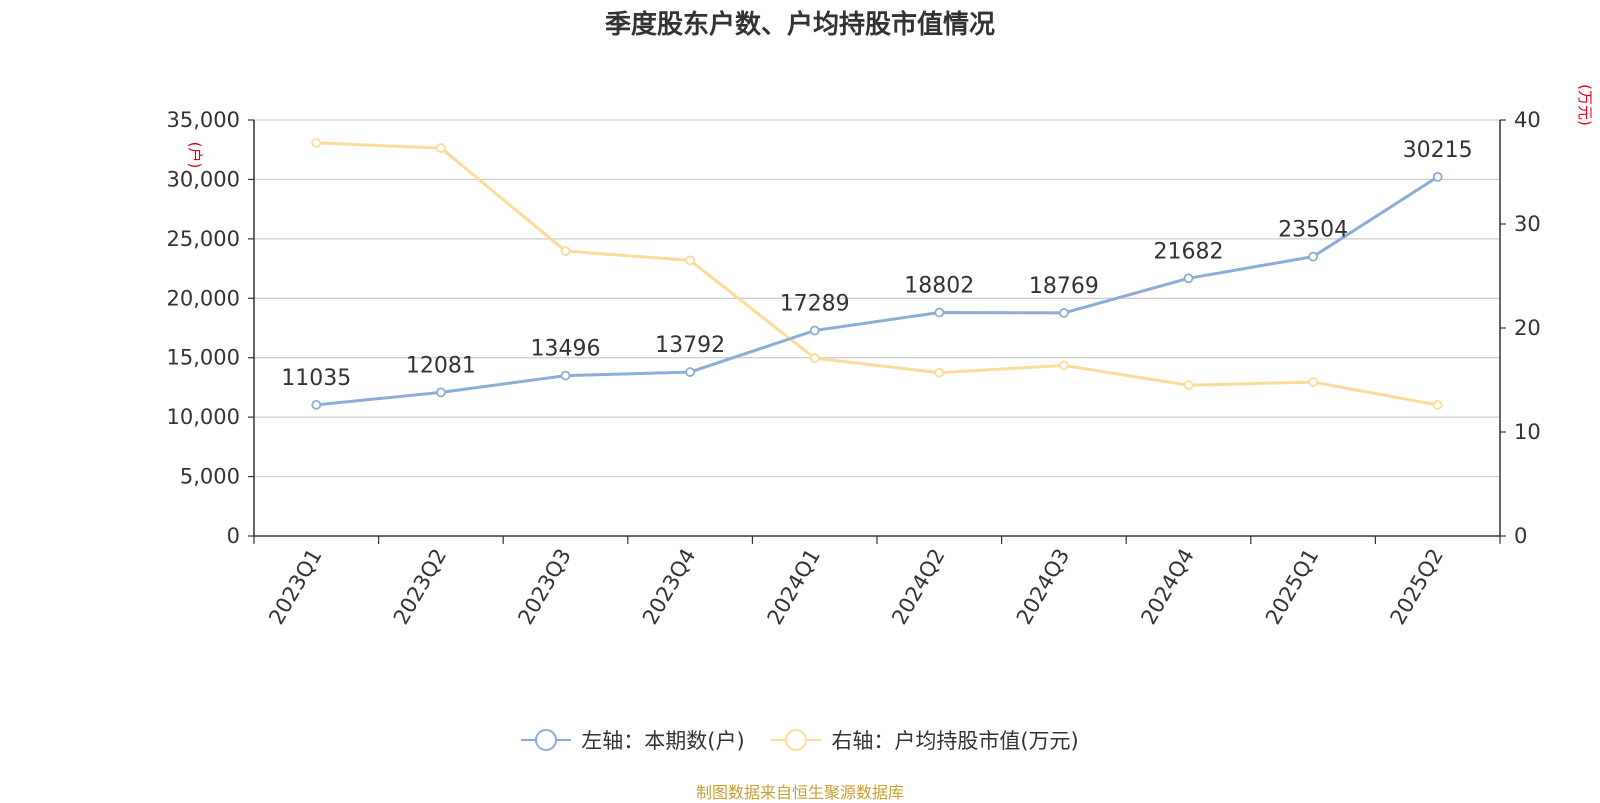 This screenshot has height=803, width=1600. I want to click on left-axis-tick-label: 0, so click(233, 536).